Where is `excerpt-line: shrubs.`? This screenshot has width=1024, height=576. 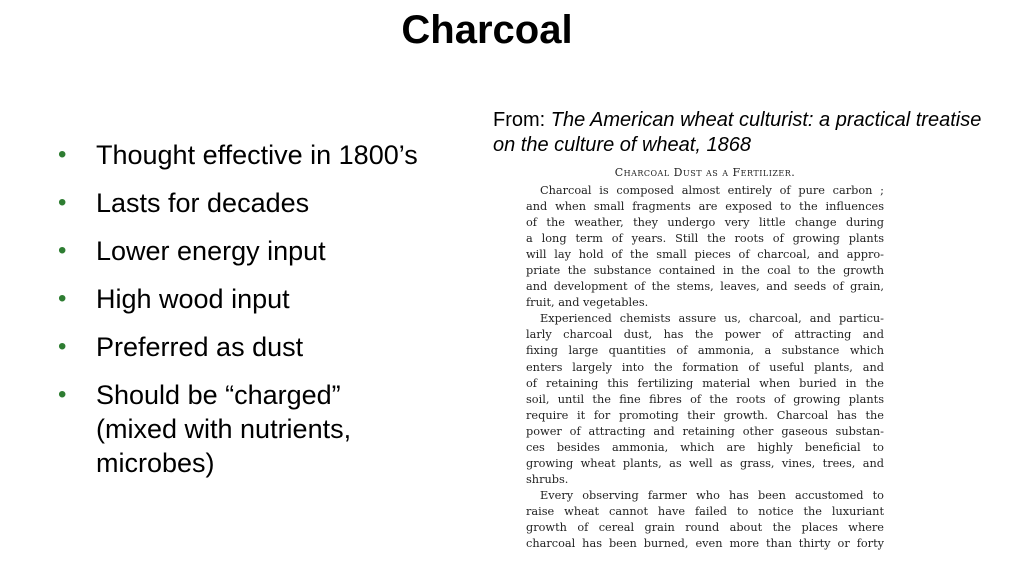
excerpt-line: shrubs. is located at coordinates (547, 479).